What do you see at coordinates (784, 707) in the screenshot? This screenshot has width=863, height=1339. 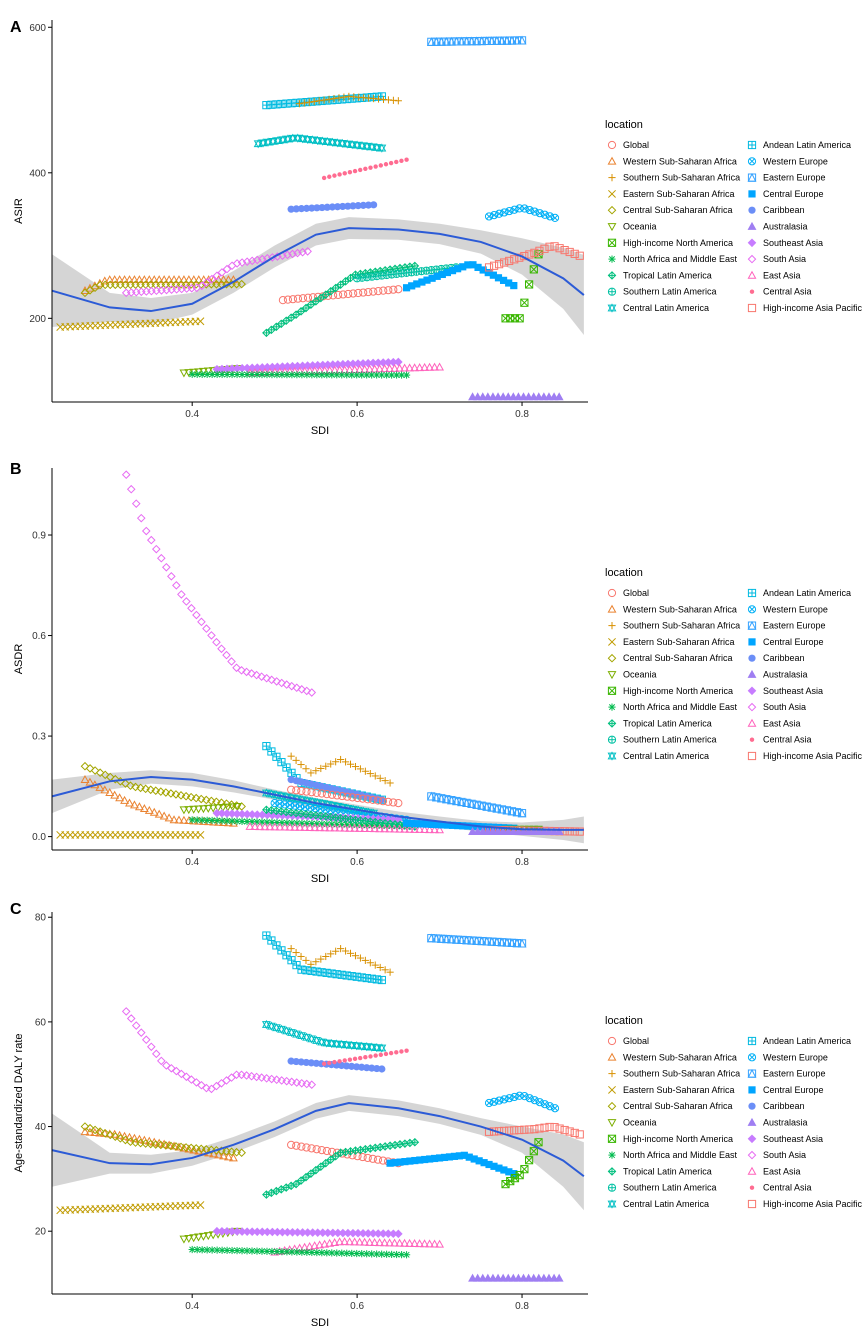 I see `legend-label: South Asia` at bounding box center [784, 707].